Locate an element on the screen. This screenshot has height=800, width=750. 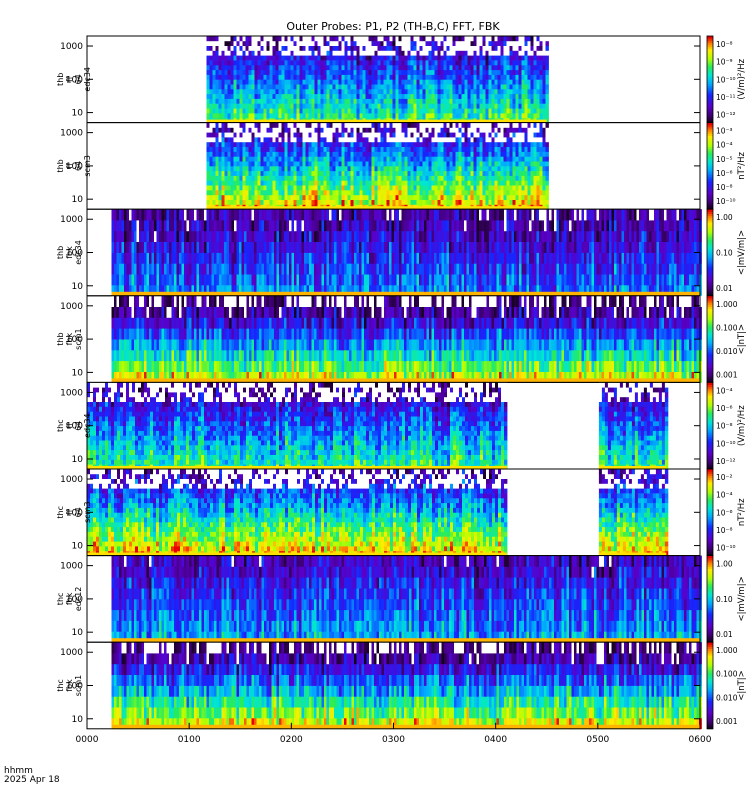
colorbar-4: 1.000 0.100 0.010 0.001 <|nT|> is located at coordinates (726, 339).